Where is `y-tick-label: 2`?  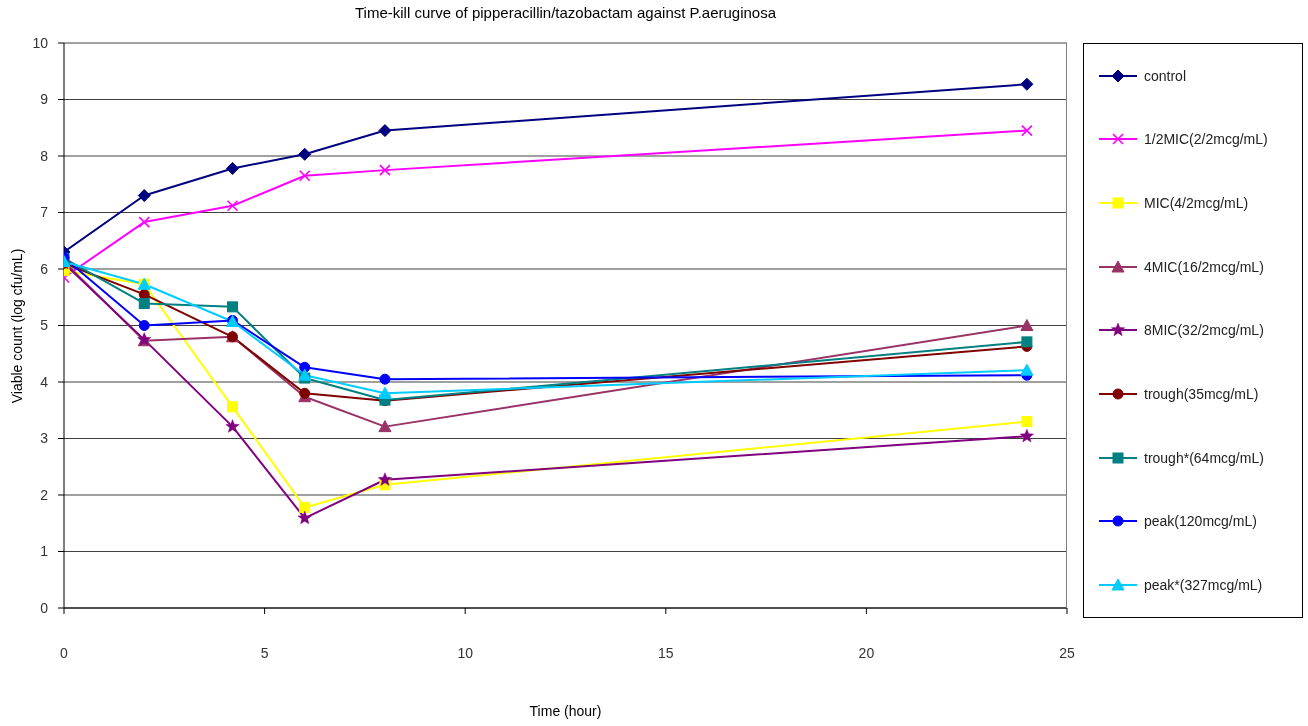
y-tick-label: 2 is located at coordinates (44, 494).